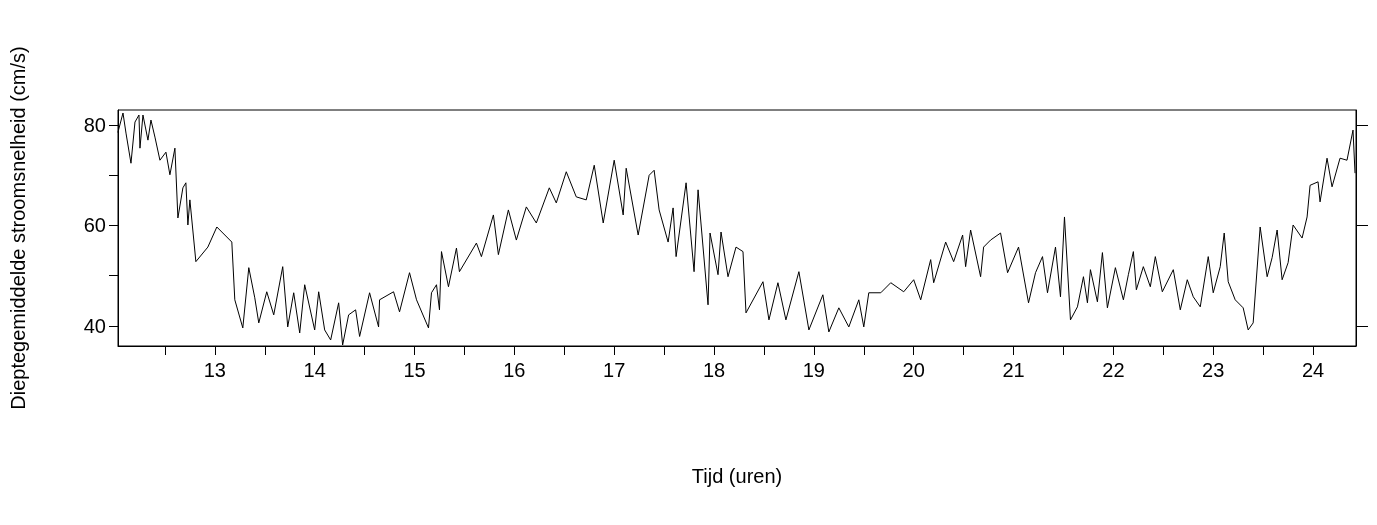 The image size is (1377, 525). Describe the element at coordinates (913, 370) in the screenshot. I see `x-tick-label: 20` at that location.